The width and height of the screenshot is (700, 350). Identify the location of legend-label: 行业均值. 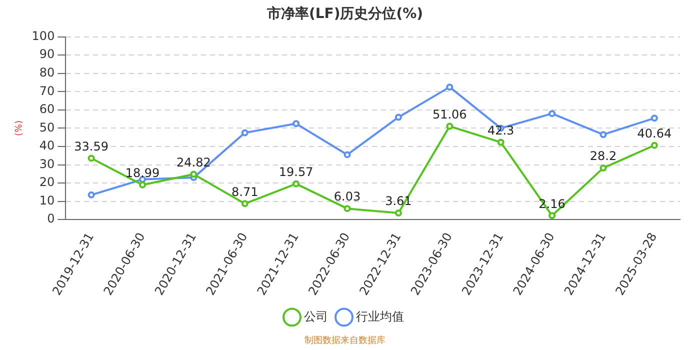
(380, 316).